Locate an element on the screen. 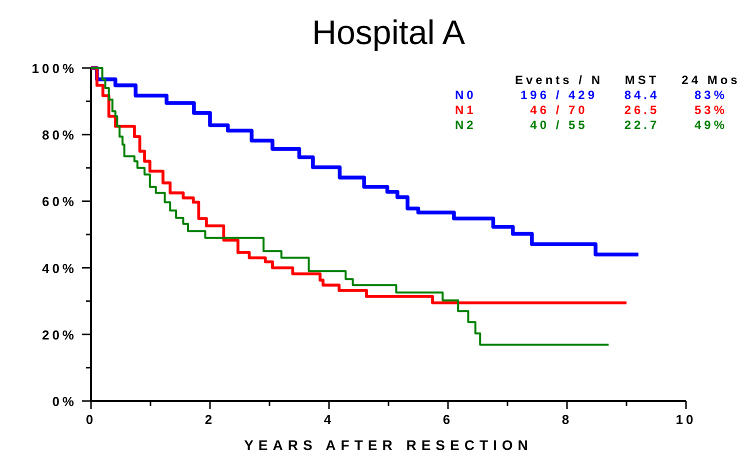 This screenshot has height=458, width=753. x-tick-label: 0 is located at coordinates (91, 419).